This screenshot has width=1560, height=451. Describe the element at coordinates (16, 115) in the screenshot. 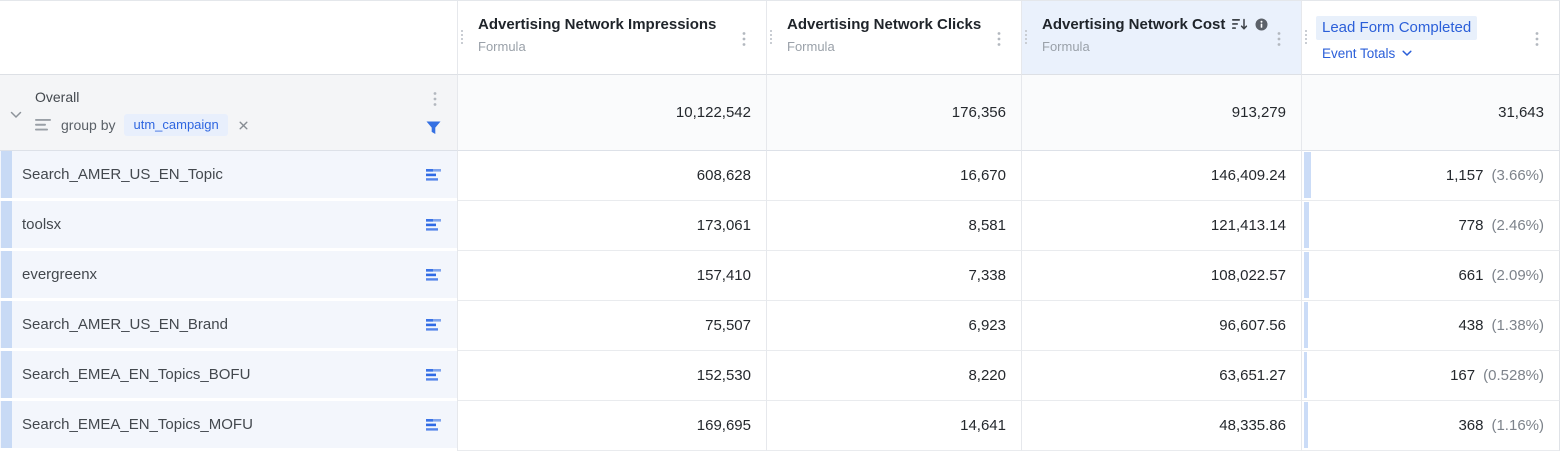

I see `collapse-chevron-icon` at that location.